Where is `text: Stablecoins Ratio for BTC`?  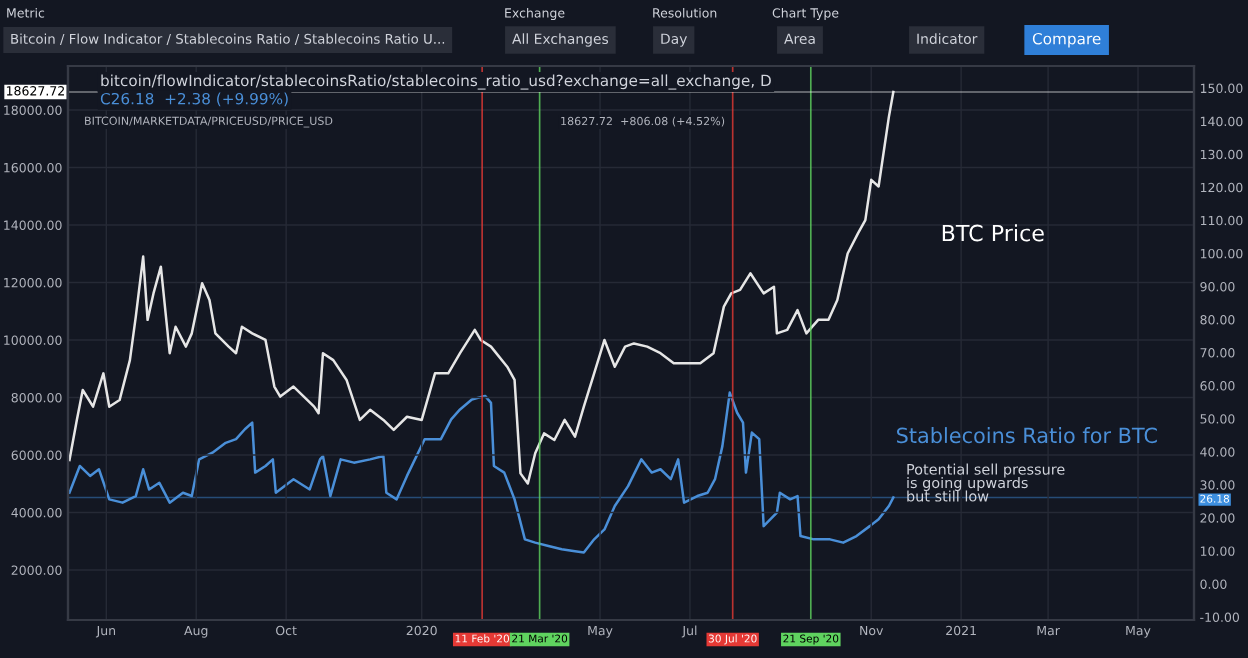
text: Stablecoins Ratio for BTC is located at coordinates (1026, 435).